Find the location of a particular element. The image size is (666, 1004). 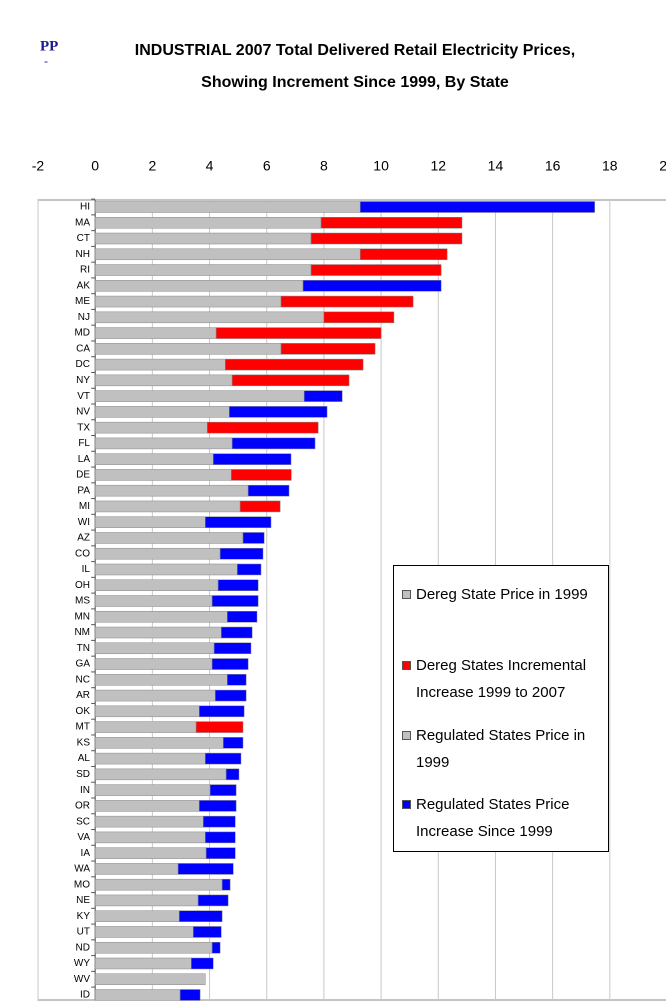

y-tick-label: WA is located at coordinates (82, 869).